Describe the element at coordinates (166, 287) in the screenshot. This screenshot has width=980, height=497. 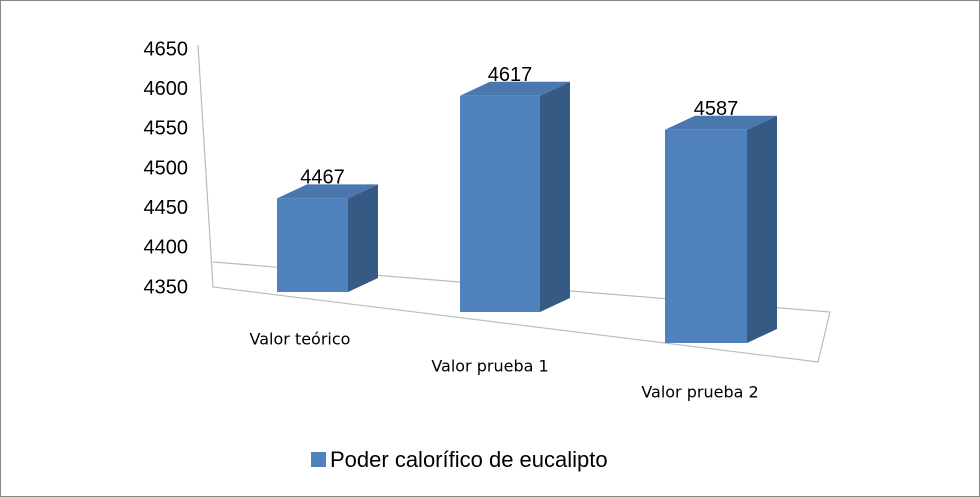
I see `y-tick-label: 4350` at that location.